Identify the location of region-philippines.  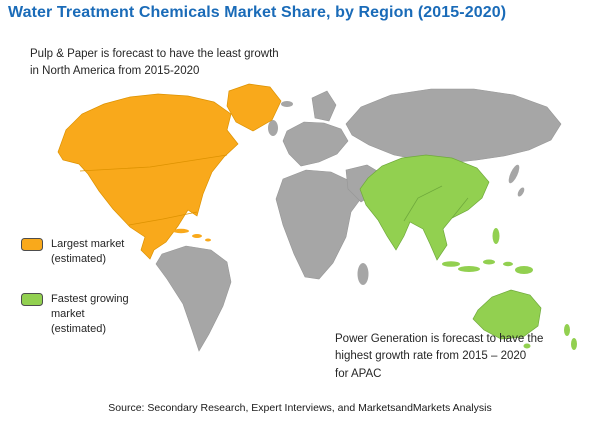
(496, 236).